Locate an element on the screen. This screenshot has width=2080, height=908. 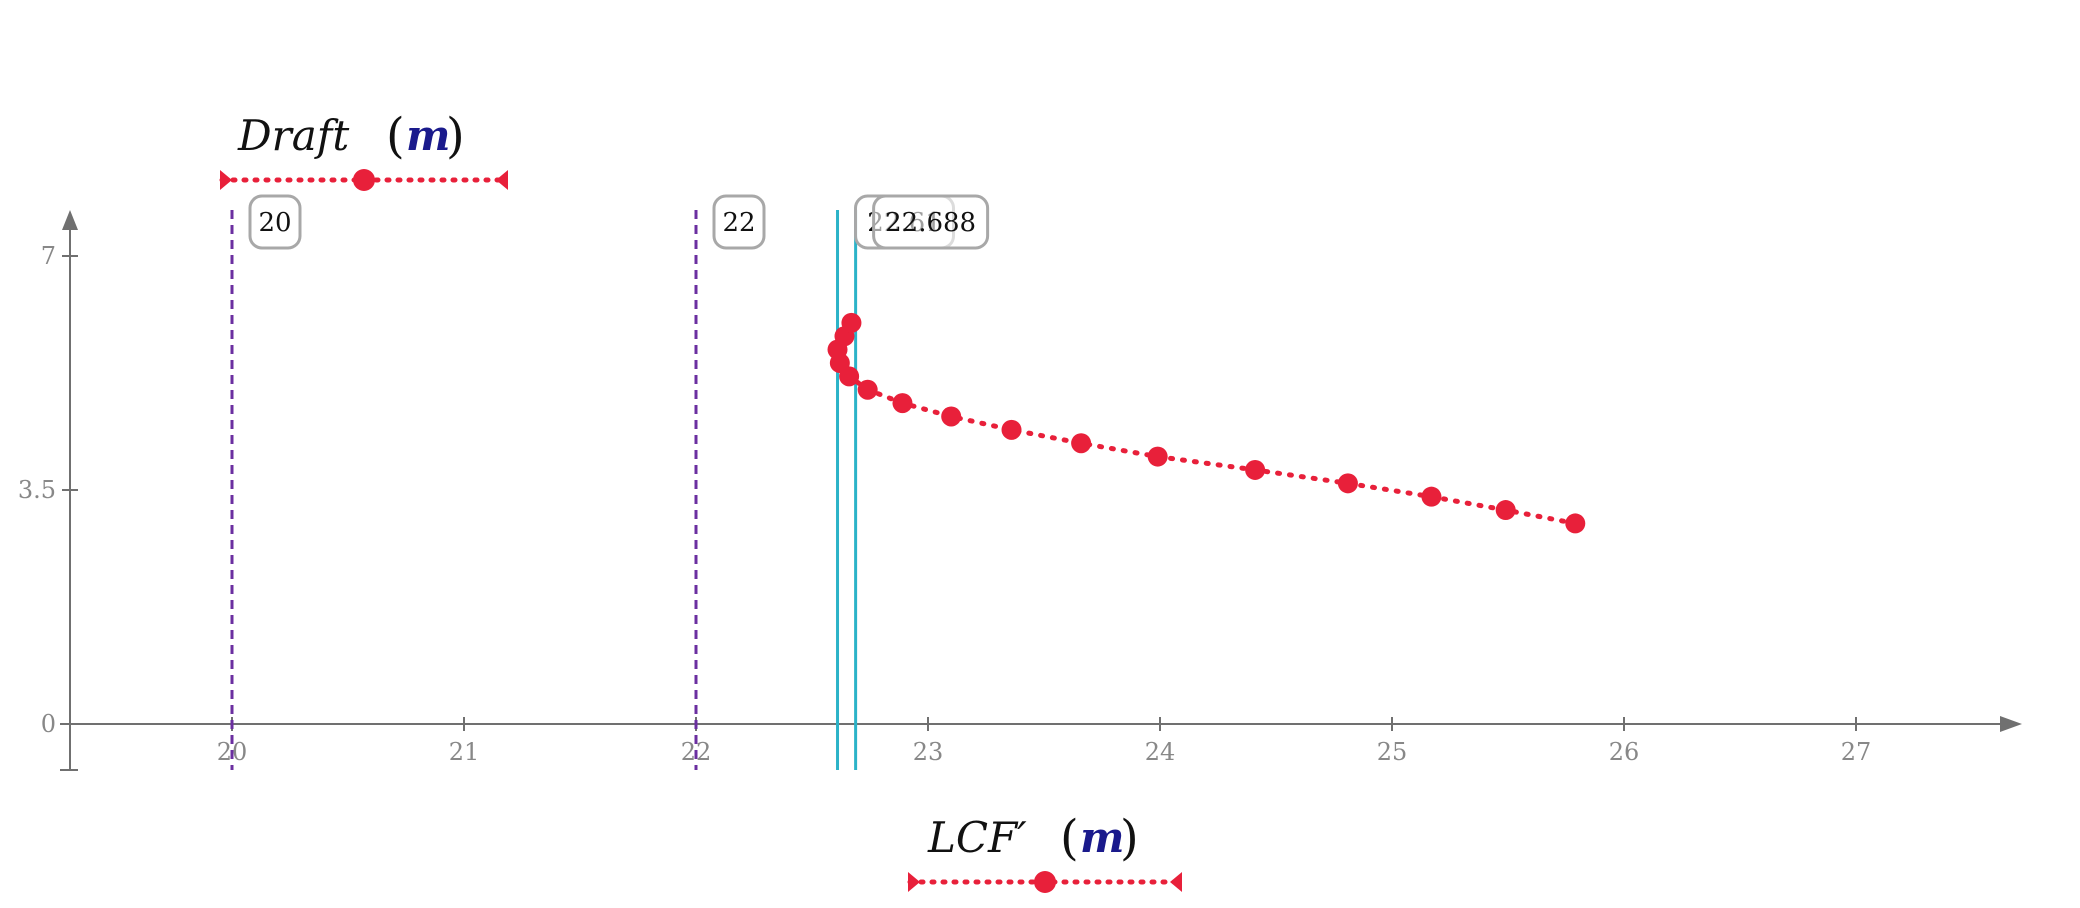
draft-slider is located at coordinates (364, 180).